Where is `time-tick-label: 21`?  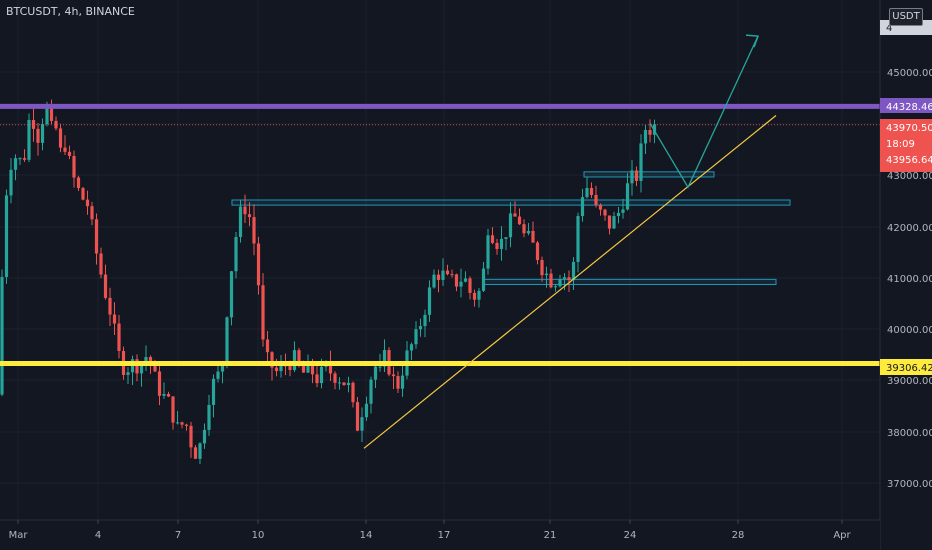
time-tick-label: 21 is located at coordinates (550, 535).